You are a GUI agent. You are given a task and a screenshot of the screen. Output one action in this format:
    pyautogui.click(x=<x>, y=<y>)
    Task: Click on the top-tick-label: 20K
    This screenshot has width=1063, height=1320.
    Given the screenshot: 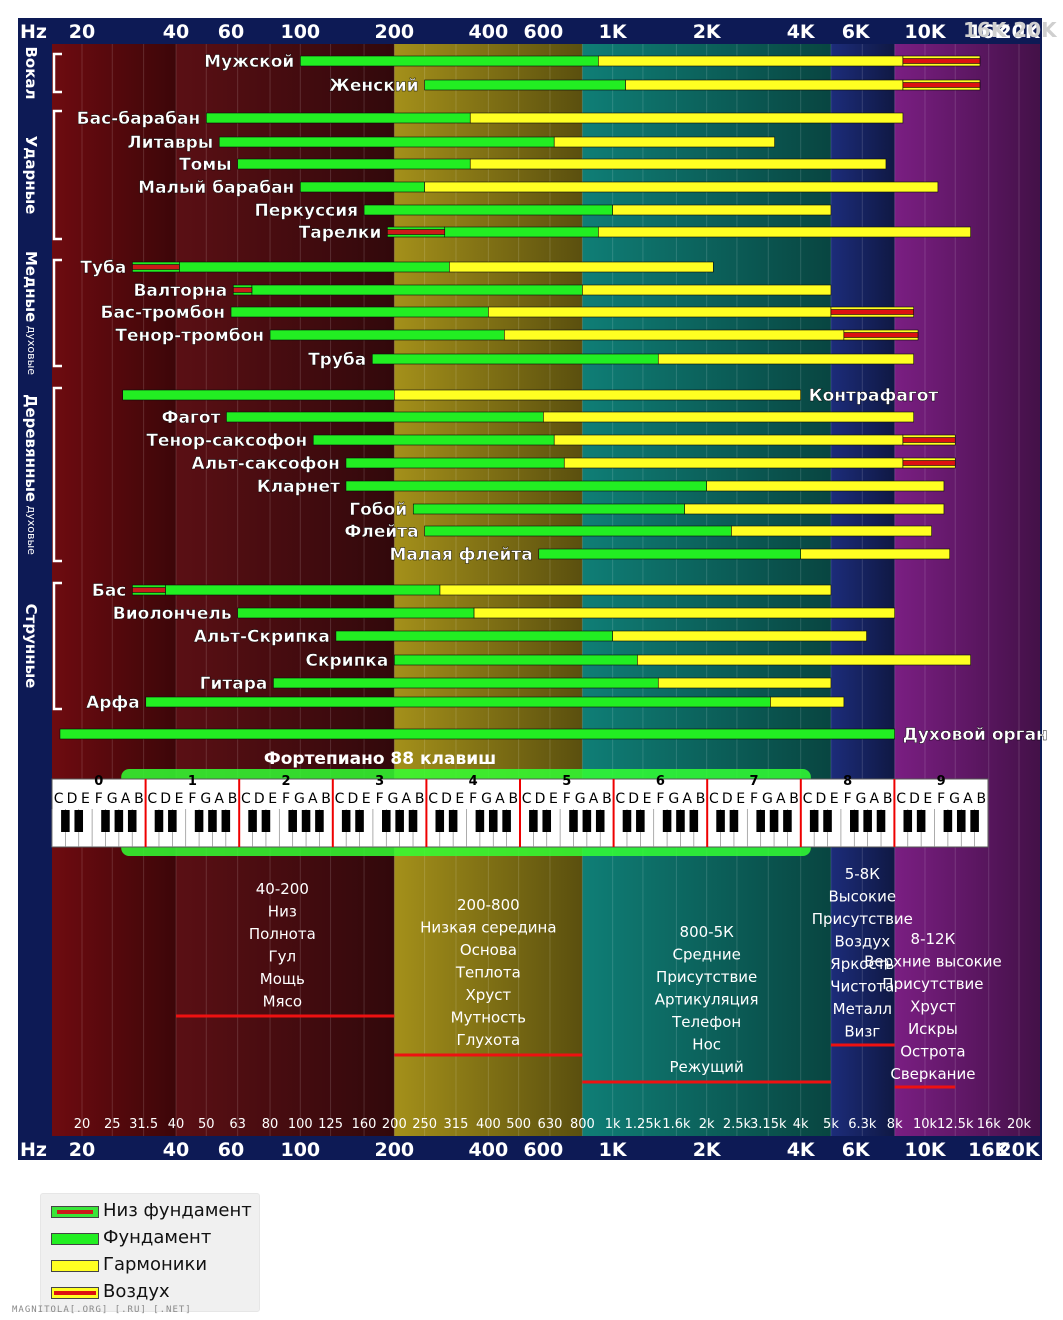 What is the action you would take?
    pyautogui.click(x=1019, y=32)
    